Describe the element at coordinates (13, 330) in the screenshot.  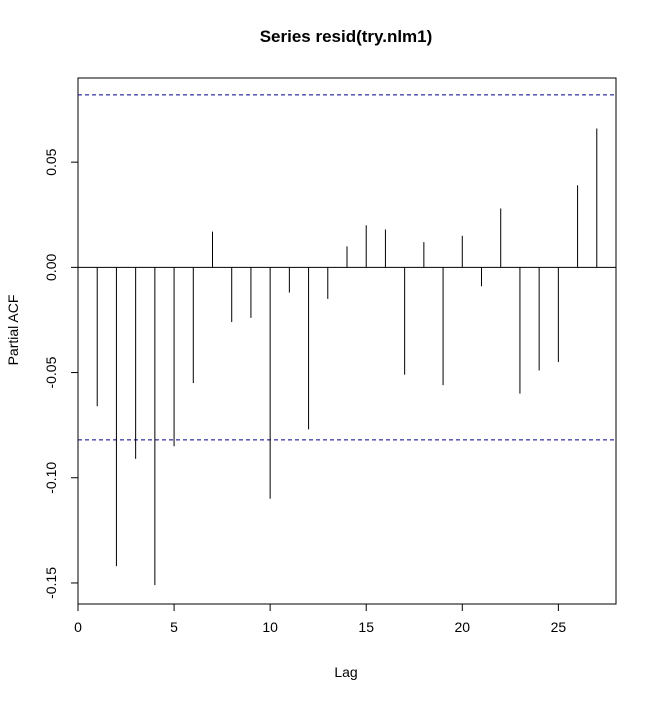
I see `y-axis-label: Partial ACF` at that location.